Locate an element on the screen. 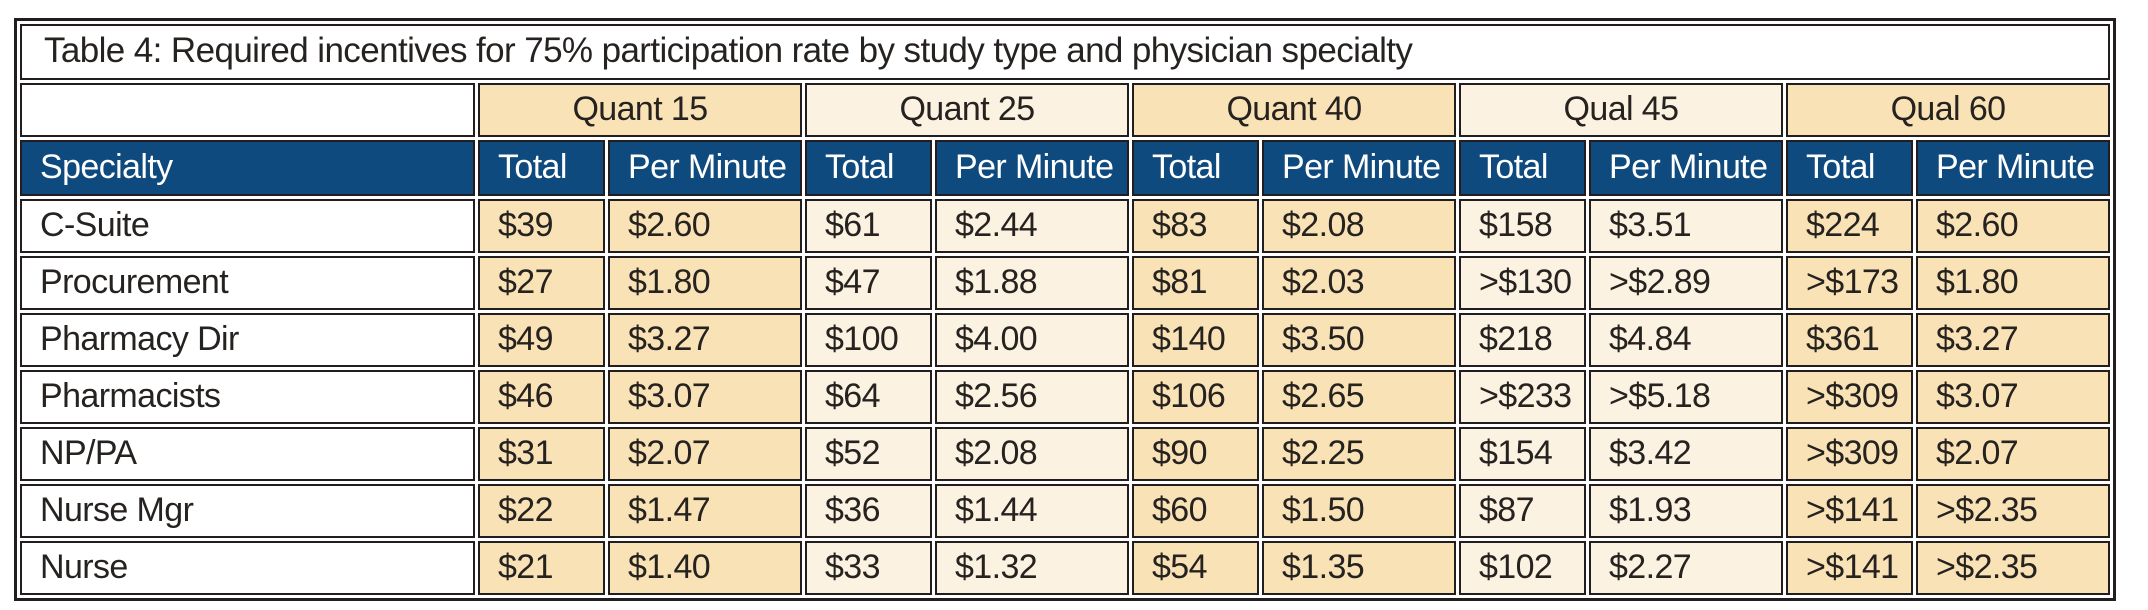  value-cell: $87 is located at coordinates (1522, 511).